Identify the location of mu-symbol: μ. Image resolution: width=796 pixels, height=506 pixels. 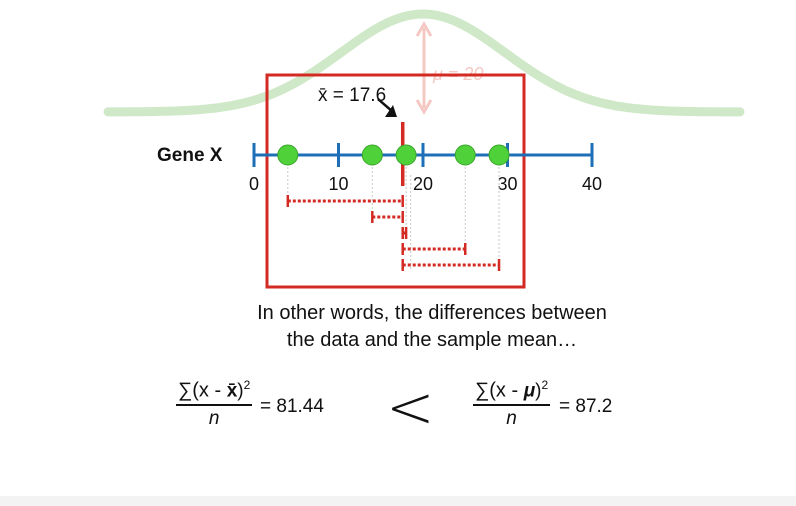
(529, 391).